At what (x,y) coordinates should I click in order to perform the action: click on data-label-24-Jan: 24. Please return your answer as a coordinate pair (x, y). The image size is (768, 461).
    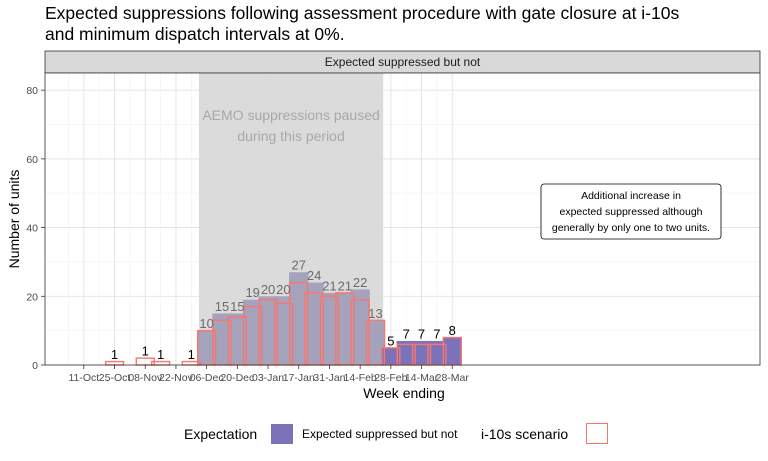
    Looking at the image, I should click on (314, 275).